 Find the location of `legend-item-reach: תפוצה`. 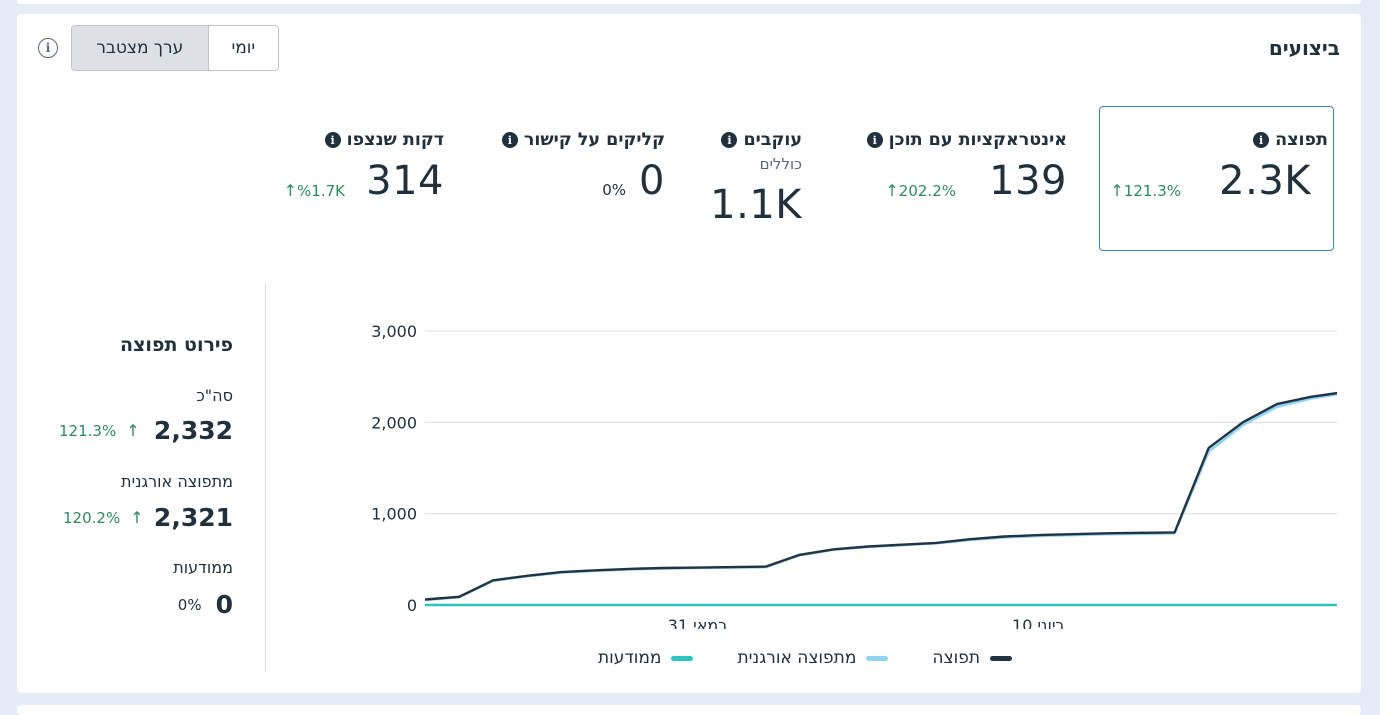

legend-item-reach: תפוצה is located at coordinates (972, 658).